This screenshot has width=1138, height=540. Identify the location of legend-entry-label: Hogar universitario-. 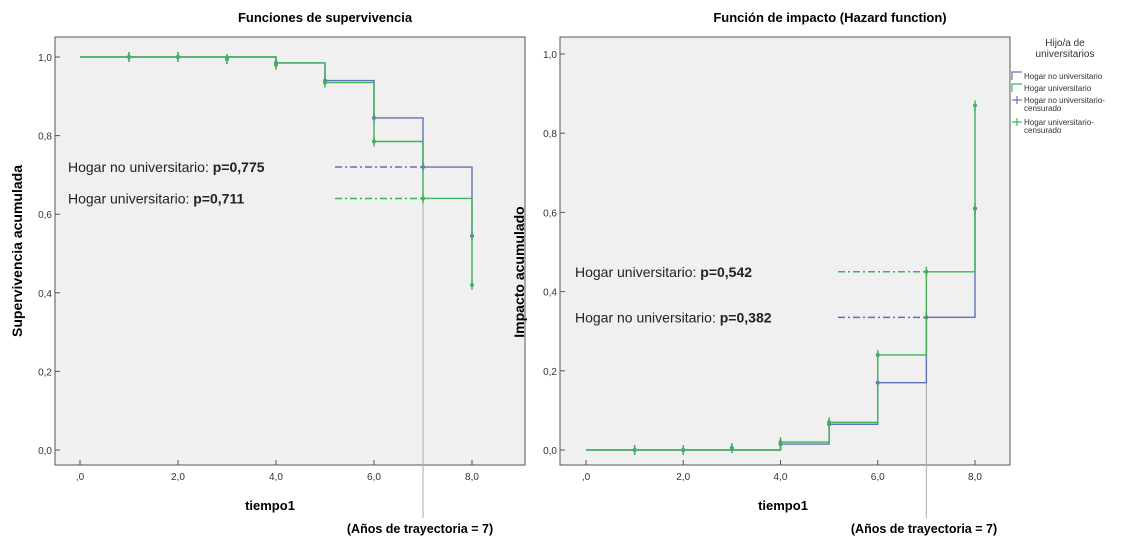
(1059, 122).